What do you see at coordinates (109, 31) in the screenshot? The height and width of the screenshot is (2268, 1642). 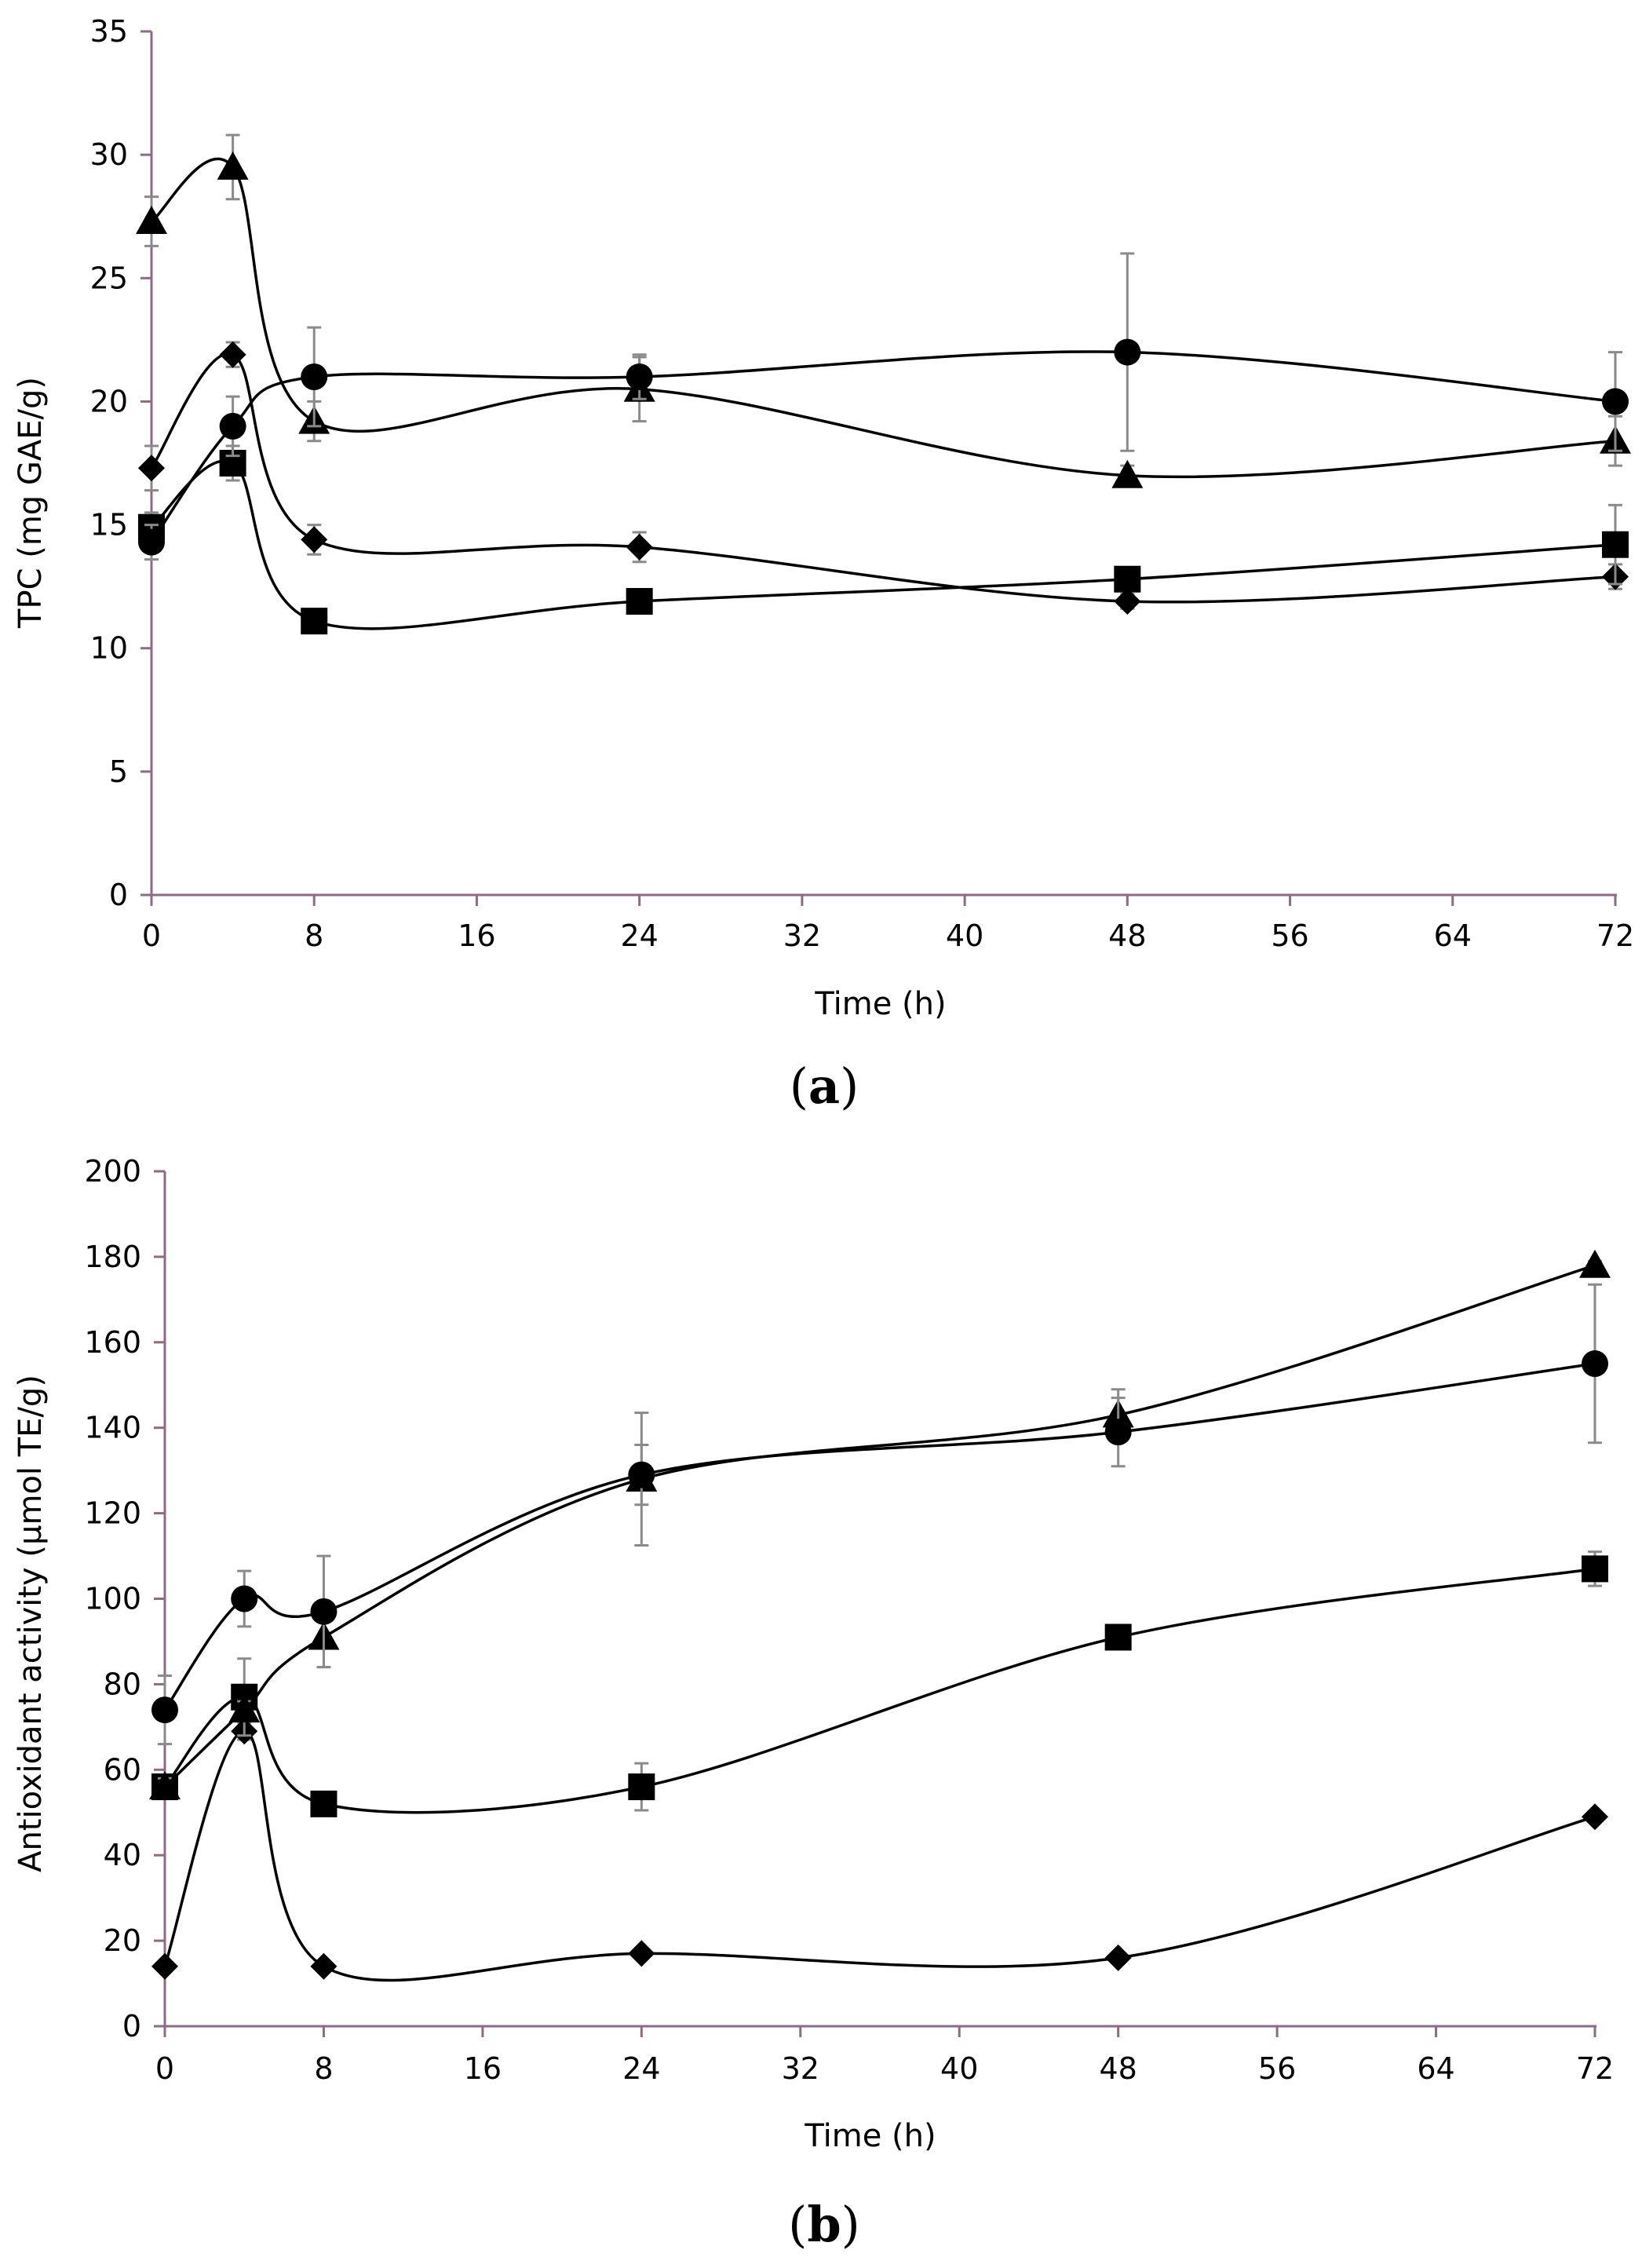 I see `y-tick-label: 35` at bounding box center [109, 31].